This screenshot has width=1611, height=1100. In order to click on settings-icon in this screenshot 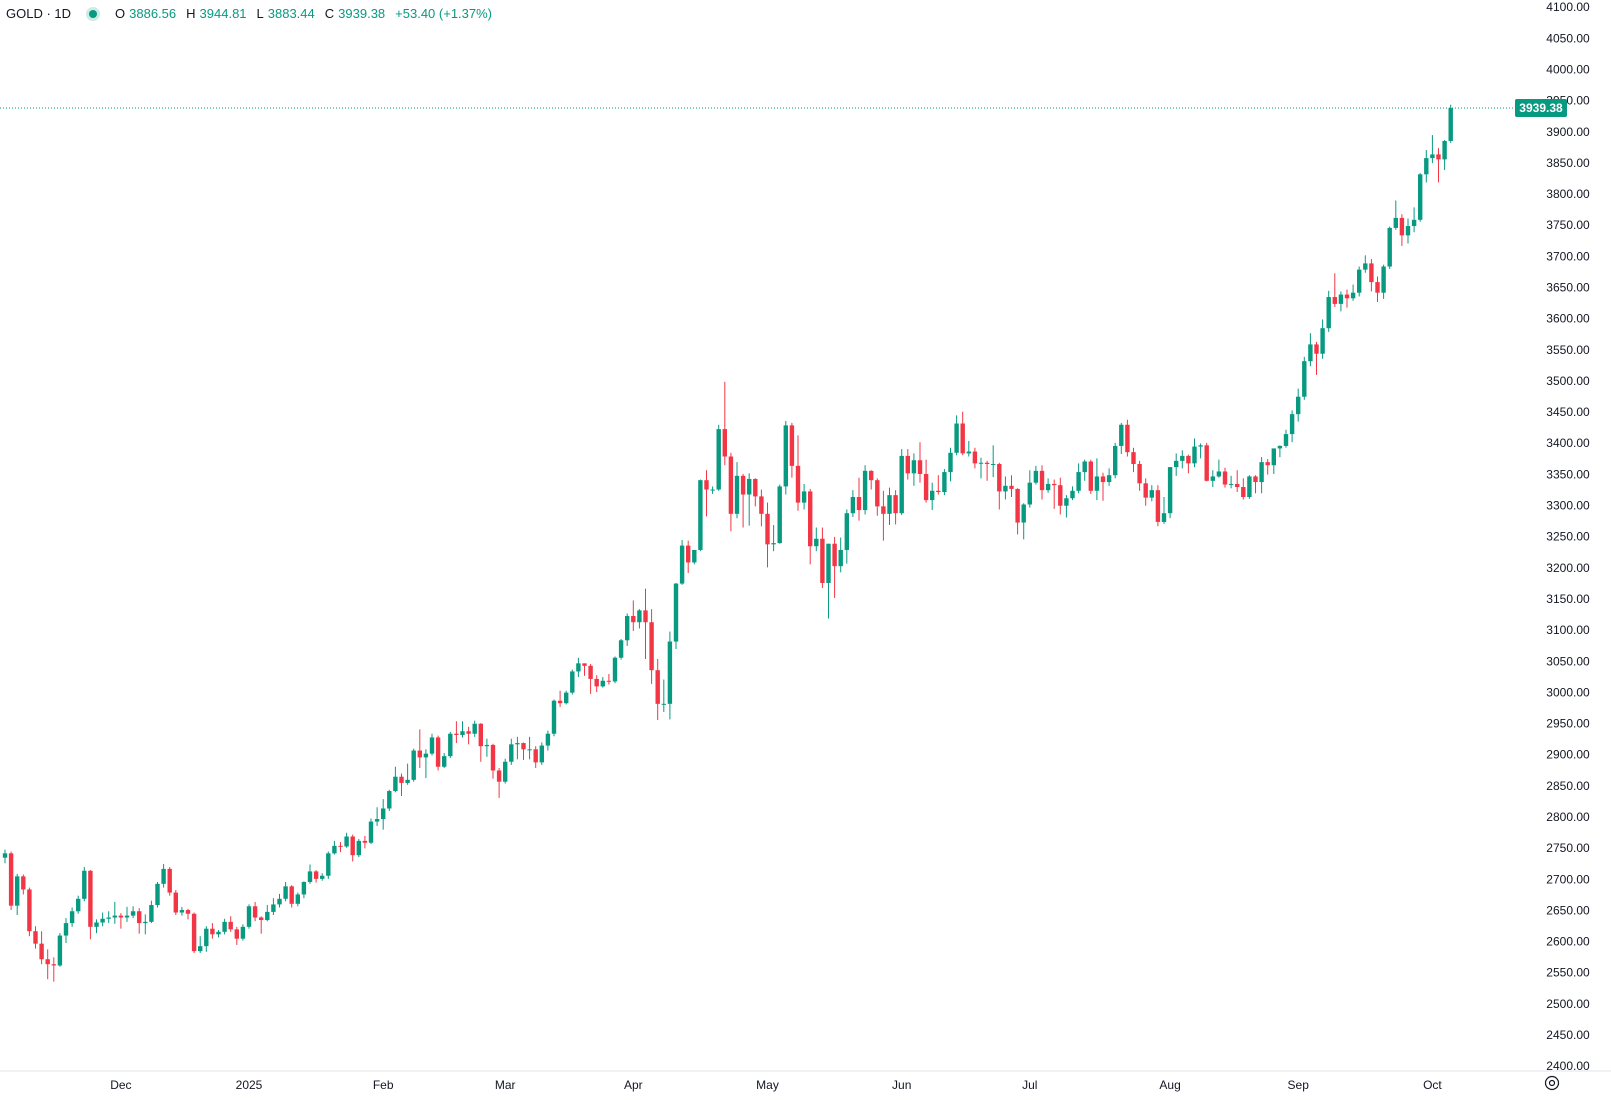, I will do `click(1552, 1083)`.